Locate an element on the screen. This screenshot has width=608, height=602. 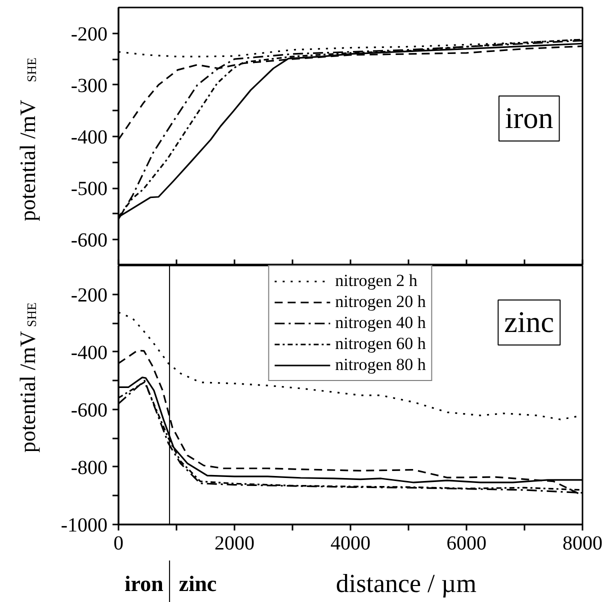
x-tick-label: 6000 is located at coordinates (466, 543).